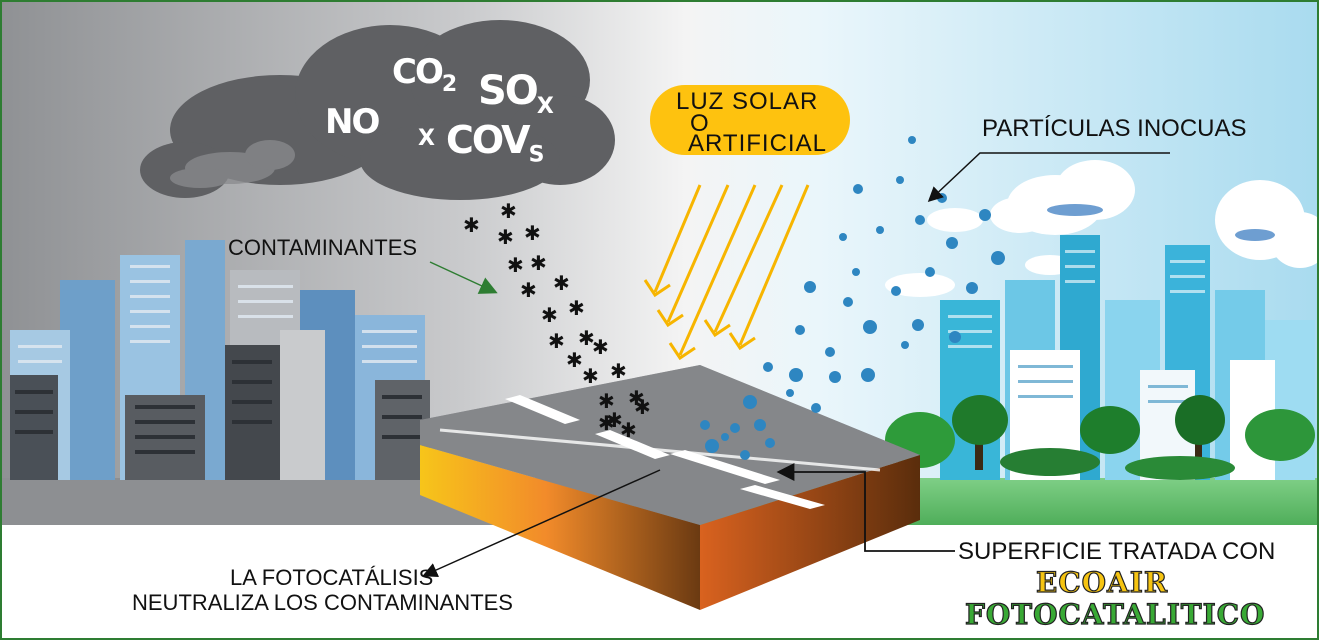  I want to click on covs-formula: COVS, so click(495, 143).